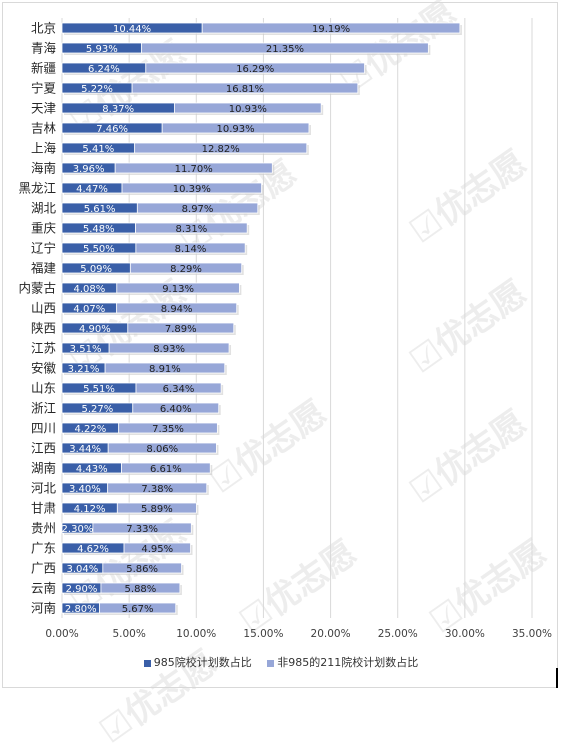 This screenshot has height=753, width=562. Describe the element at coordinates (44, 488) in the screenshot. I see `category-label: 河北` at that location.